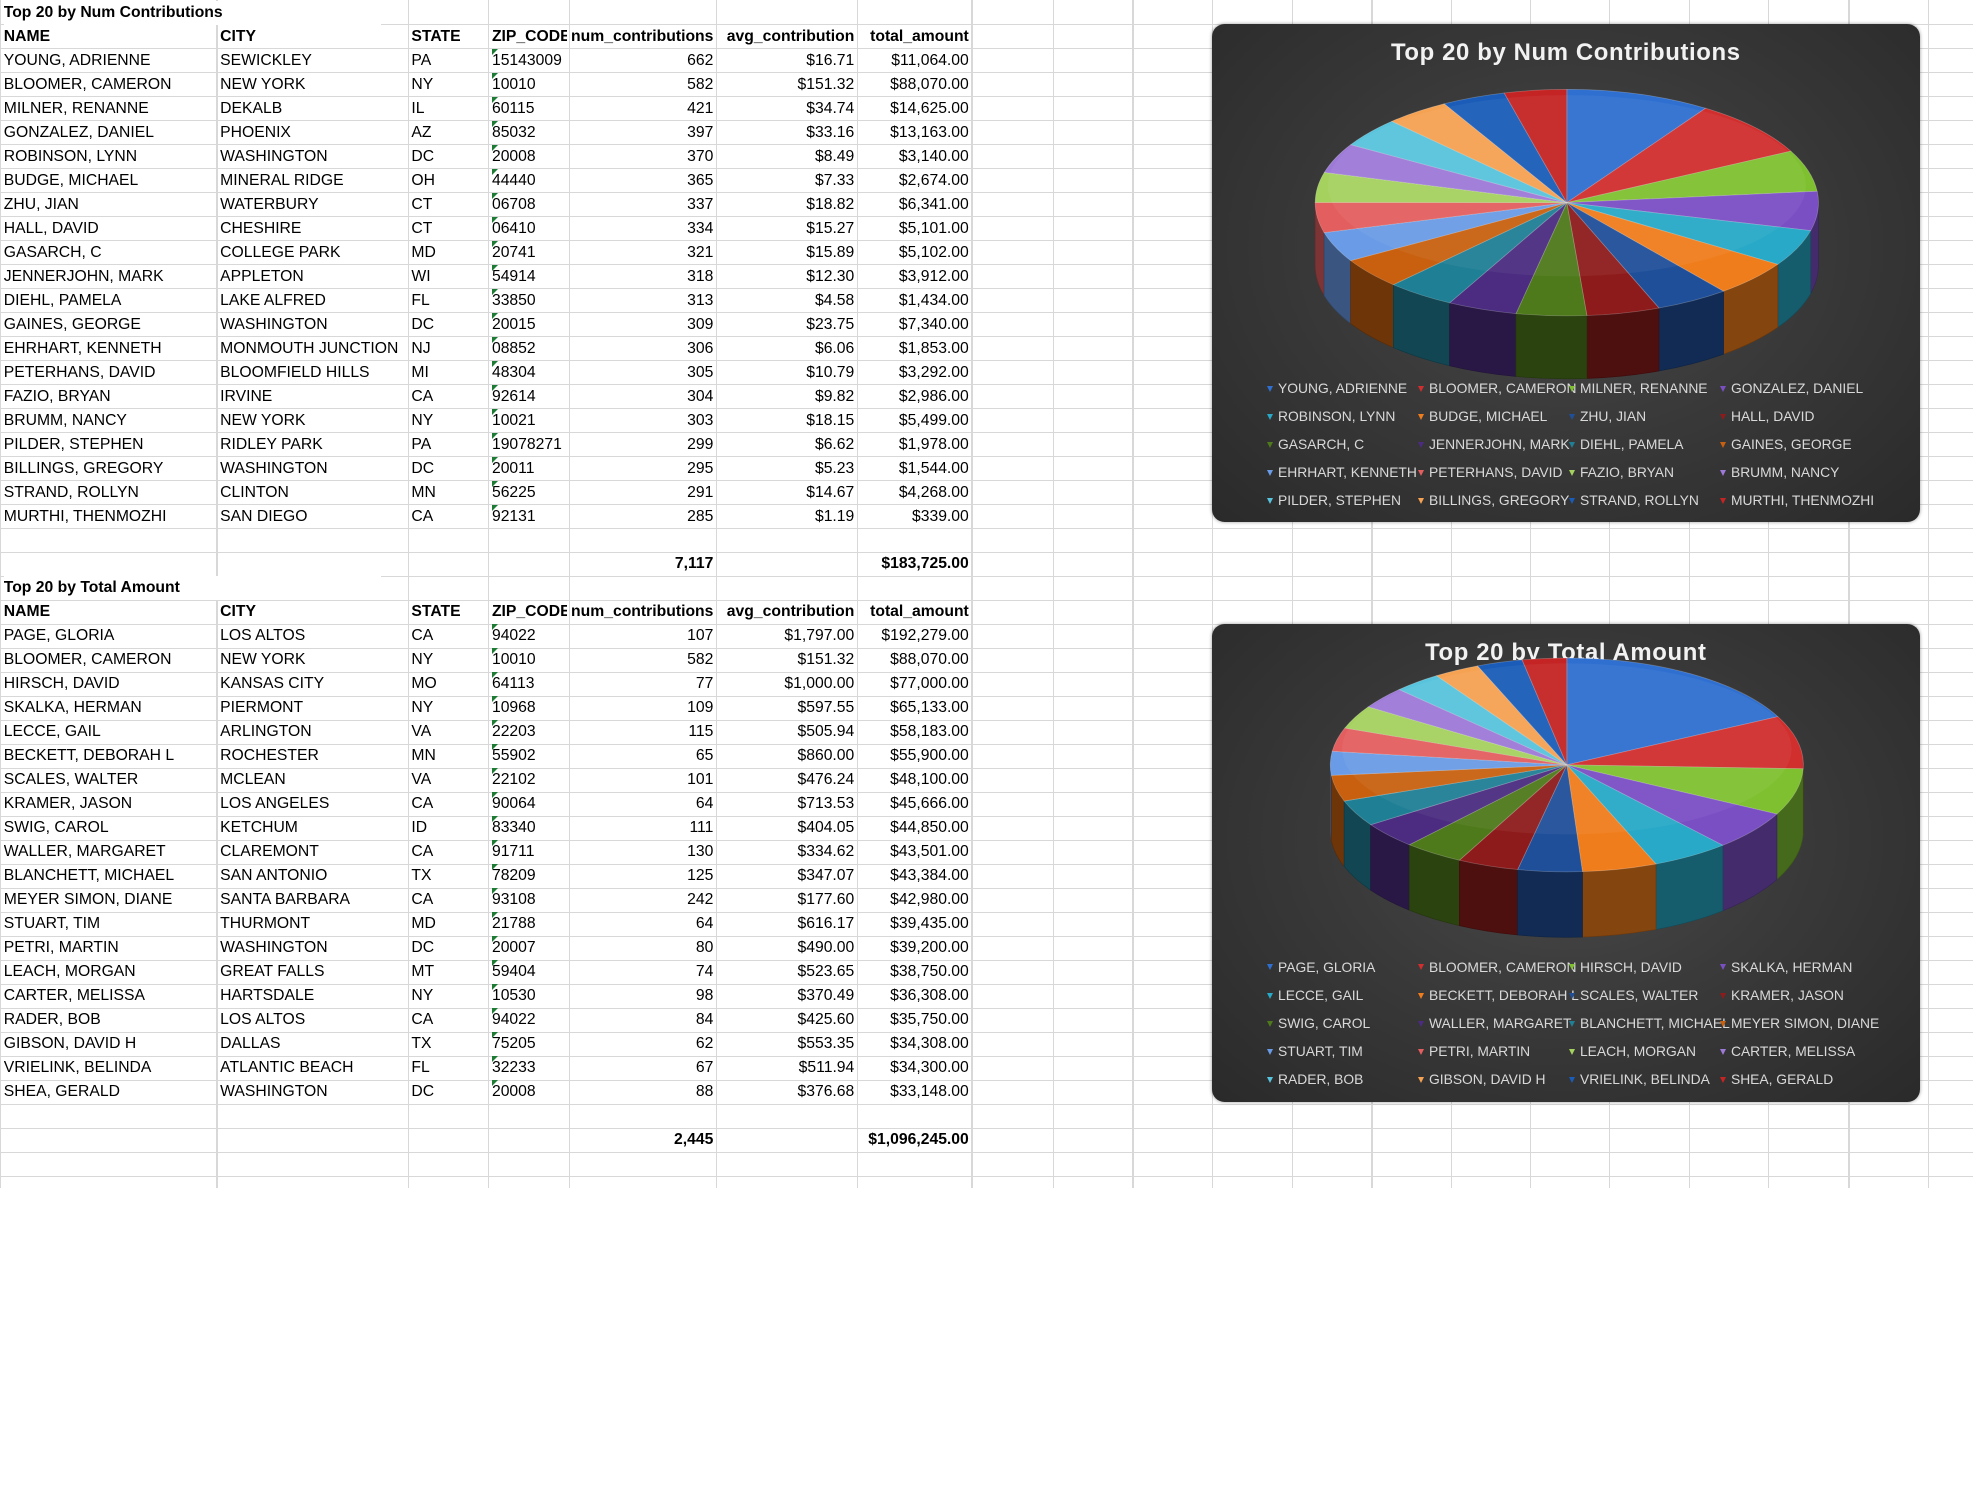 The height and width of the screenshot is (1495, 1973). Describe the element at coordinates (109, 924) in the screenshot. I see `cell-name: STUART, TIM` at that location.